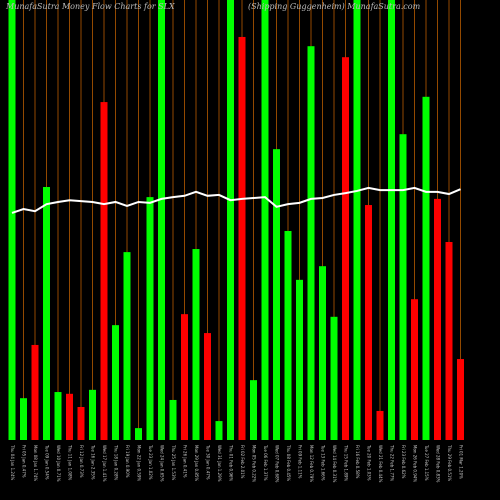 This screenshot has height=500, width=500. I want to click on x-tick-label: Mon 22 Jan 0.59%, so click(139, 463).